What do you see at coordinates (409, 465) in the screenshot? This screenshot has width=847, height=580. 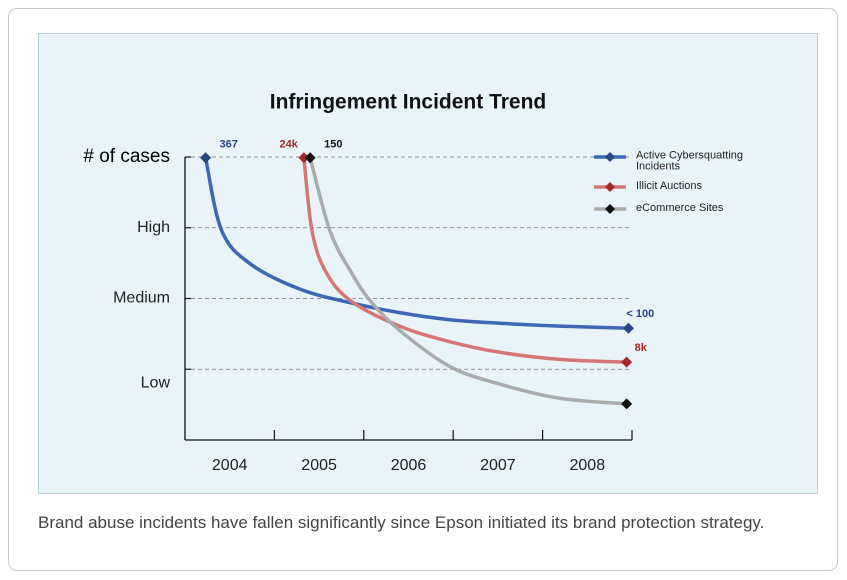 I see `x-tick-label: 2006` at bounding box center [409, 465].